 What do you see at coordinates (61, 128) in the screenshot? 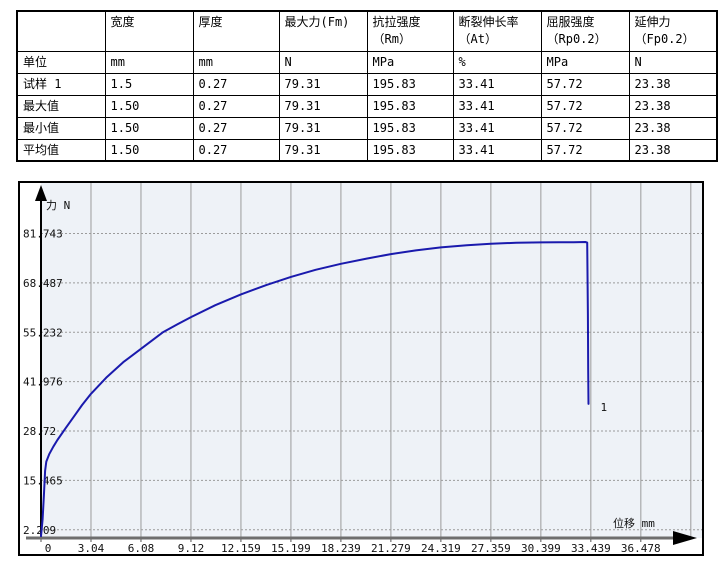
I see `row-label: 最小值` at bounding box center [61, 128].